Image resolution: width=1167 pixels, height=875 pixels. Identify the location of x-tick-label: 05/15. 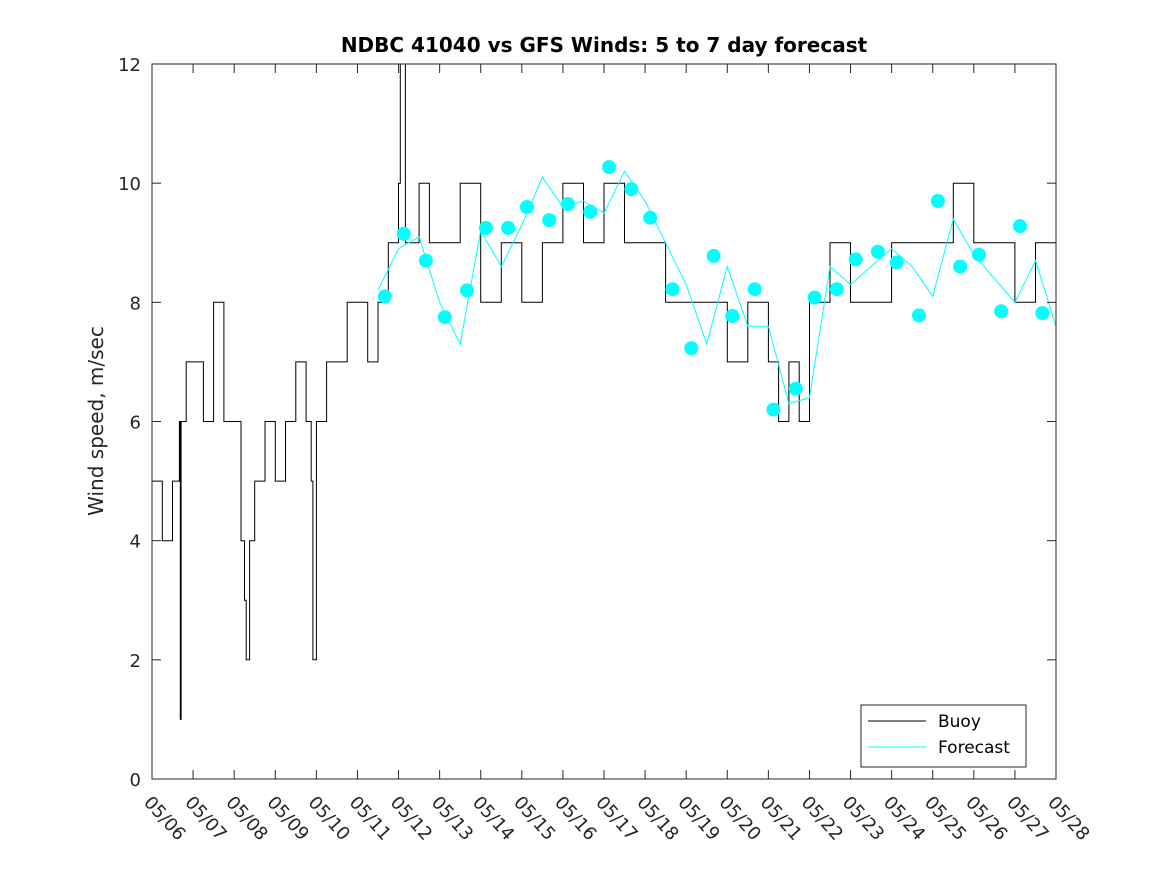
(534, 818).